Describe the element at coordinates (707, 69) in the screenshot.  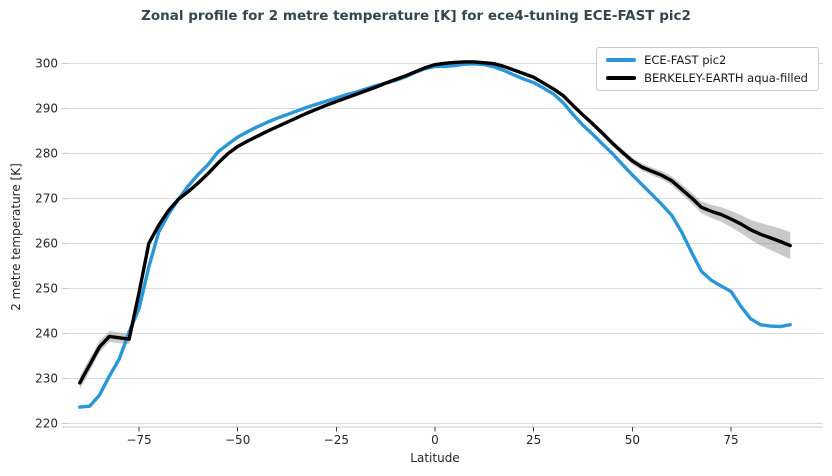
I see `legend: ECE-FAST pic2 BERKELEY-EARTH aqua-filled` at that location.